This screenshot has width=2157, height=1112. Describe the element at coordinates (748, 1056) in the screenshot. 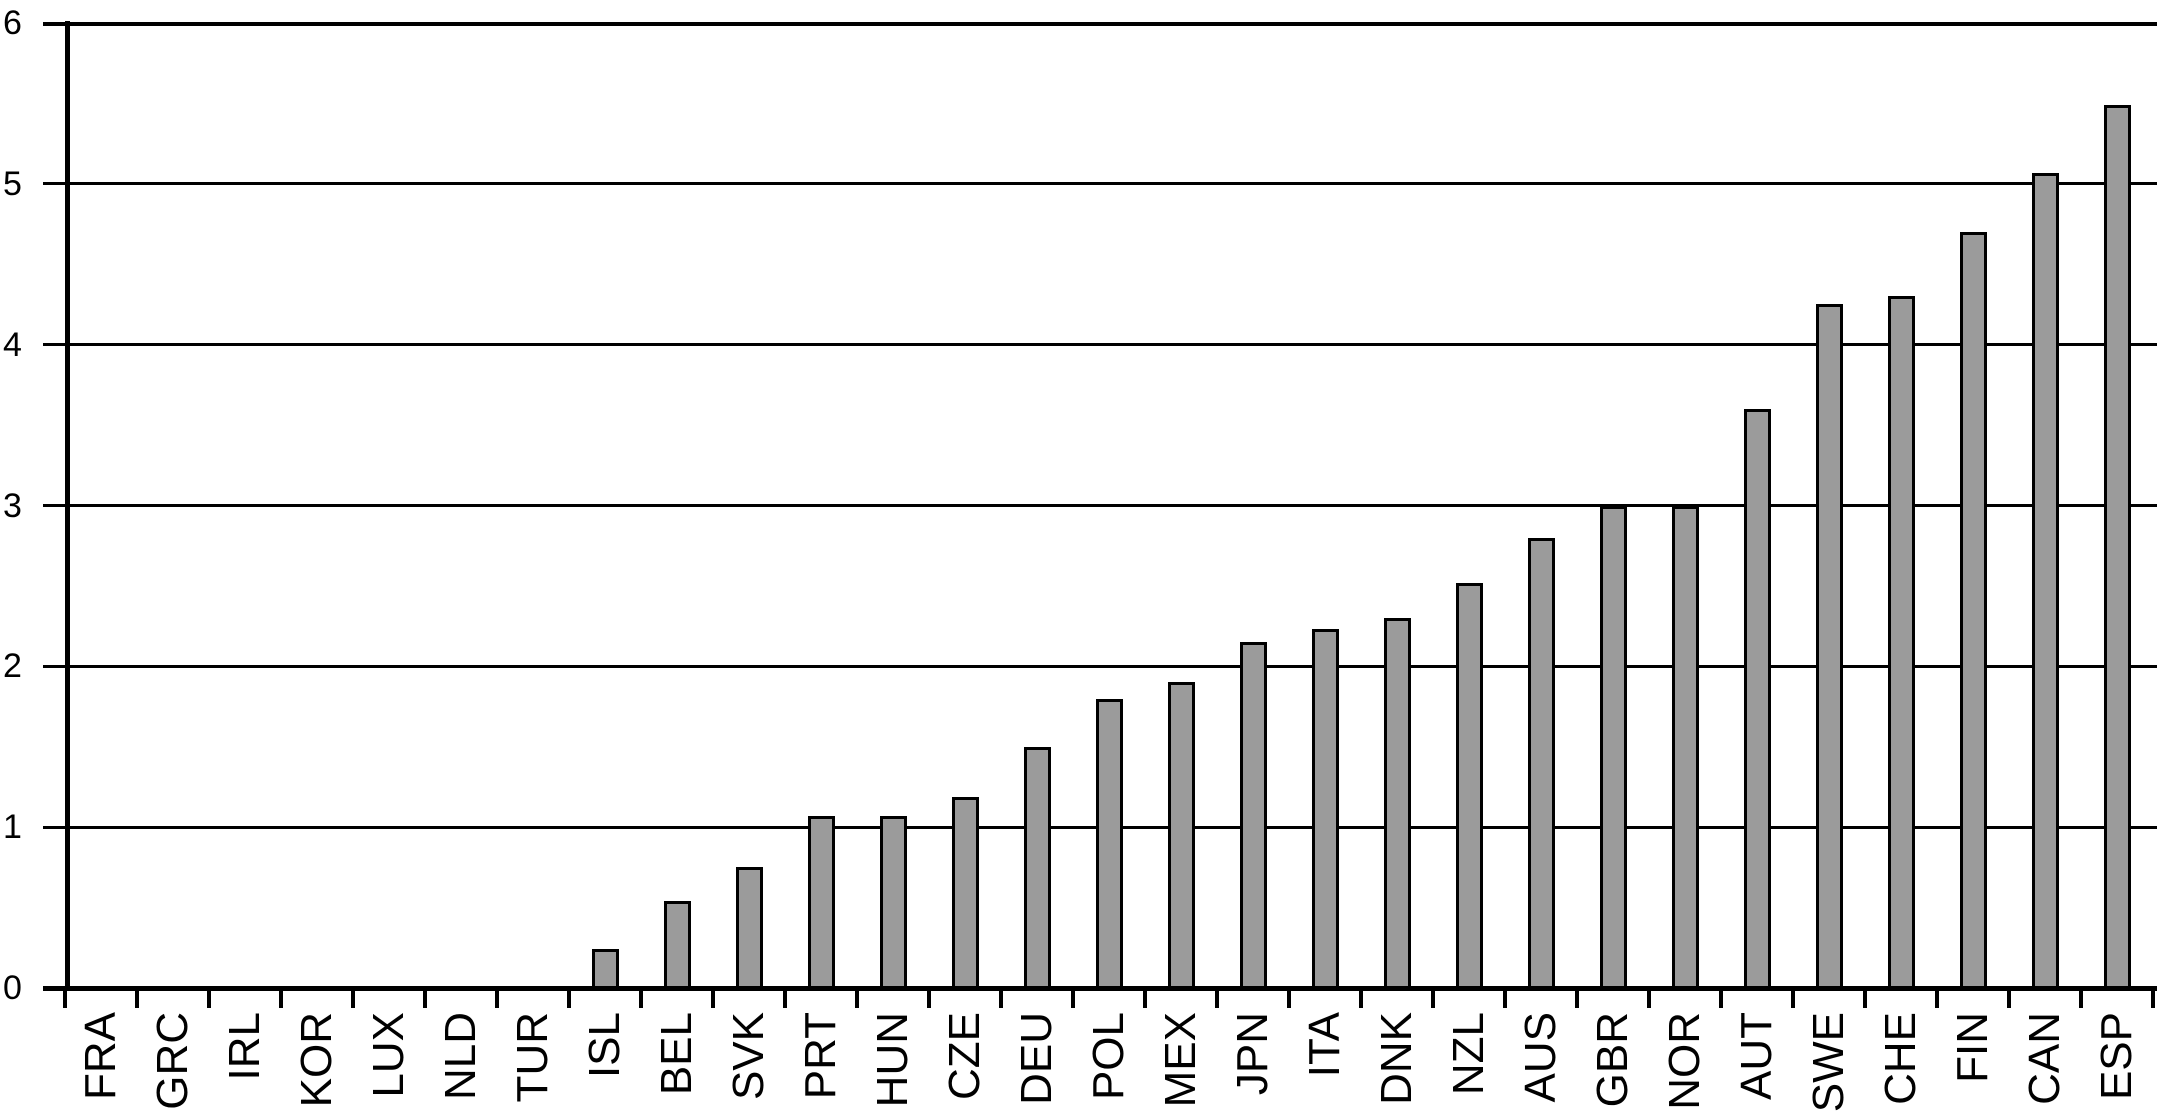

I see `x-axis-label-text: SVK` at that location.